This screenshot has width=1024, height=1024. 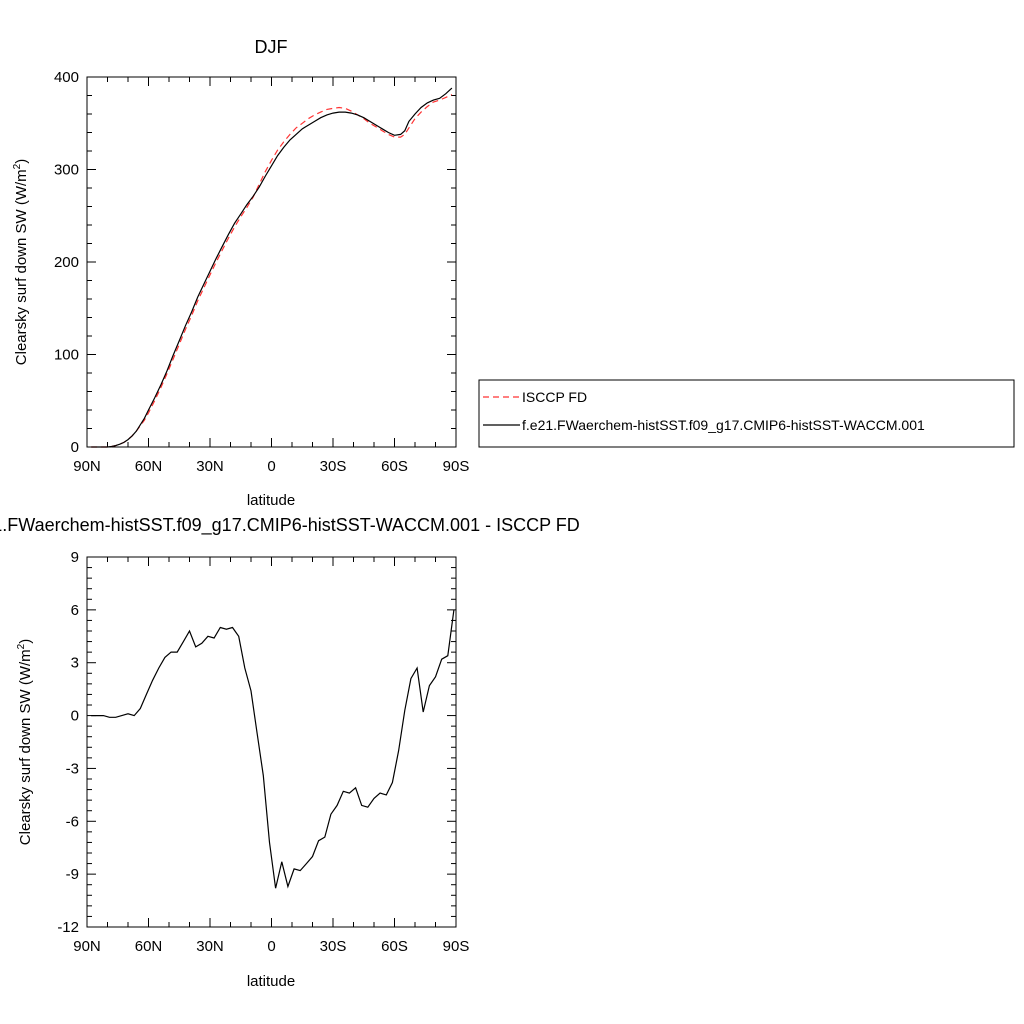 I want to click on bottom-y-tick-label: -12, so click(x=68, y=927).